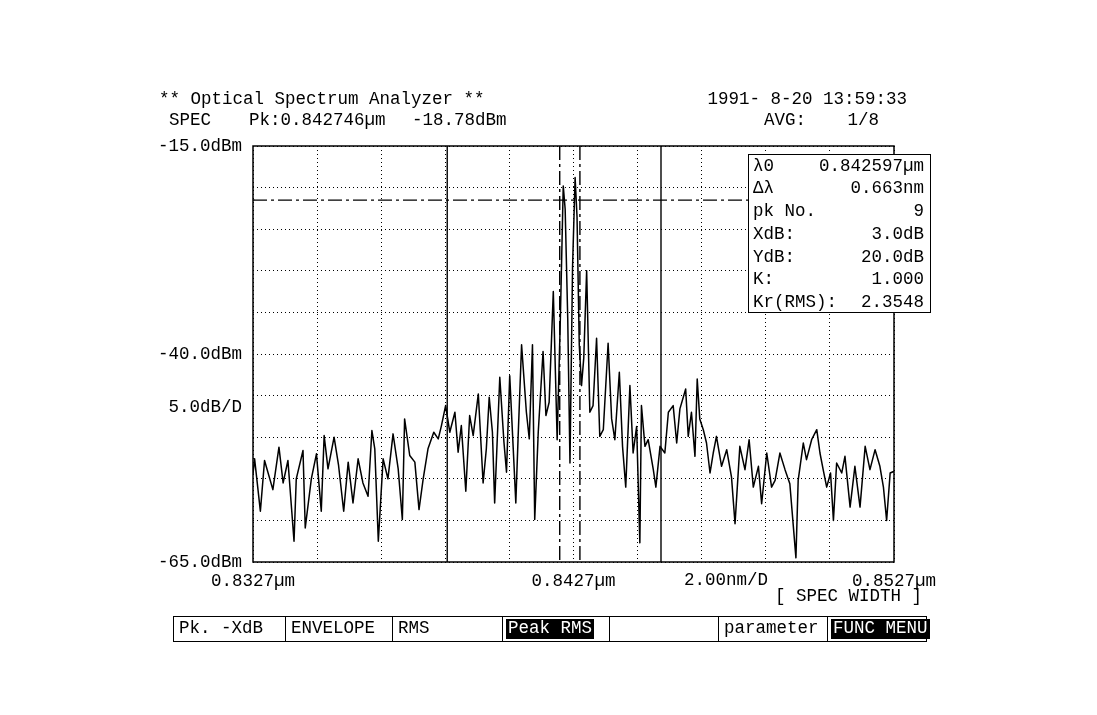 This screenshot has width=1097, height=715. I want to click on annotation: K:, so click(764, 279).